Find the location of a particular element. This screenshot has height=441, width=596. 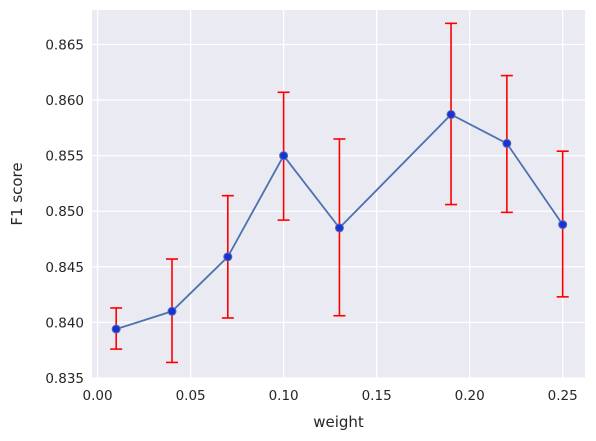

y-tick-label: 0.860 is located at coordinates (64, 101).